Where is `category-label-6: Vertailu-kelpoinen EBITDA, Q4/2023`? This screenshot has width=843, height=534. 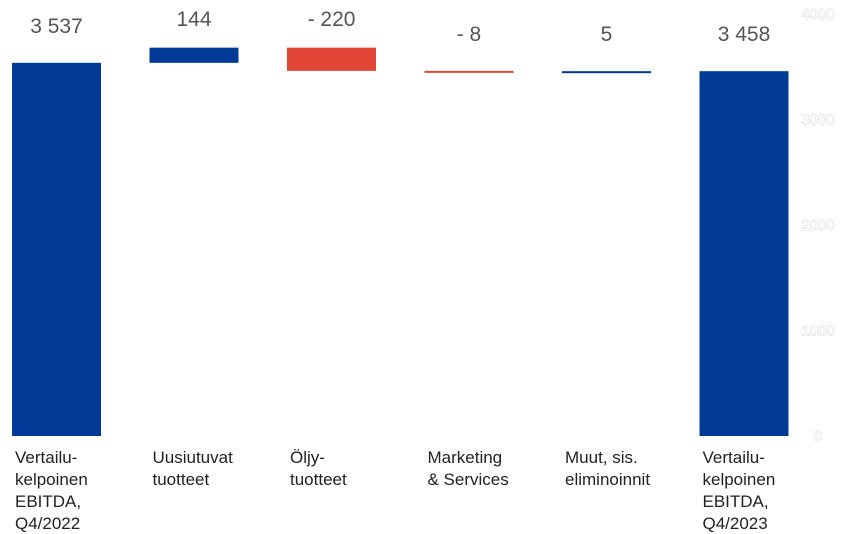
category-label-6: Vertailu-kelpoinen EBITDA, Q4/2023 is located at coordinates (739, 490).